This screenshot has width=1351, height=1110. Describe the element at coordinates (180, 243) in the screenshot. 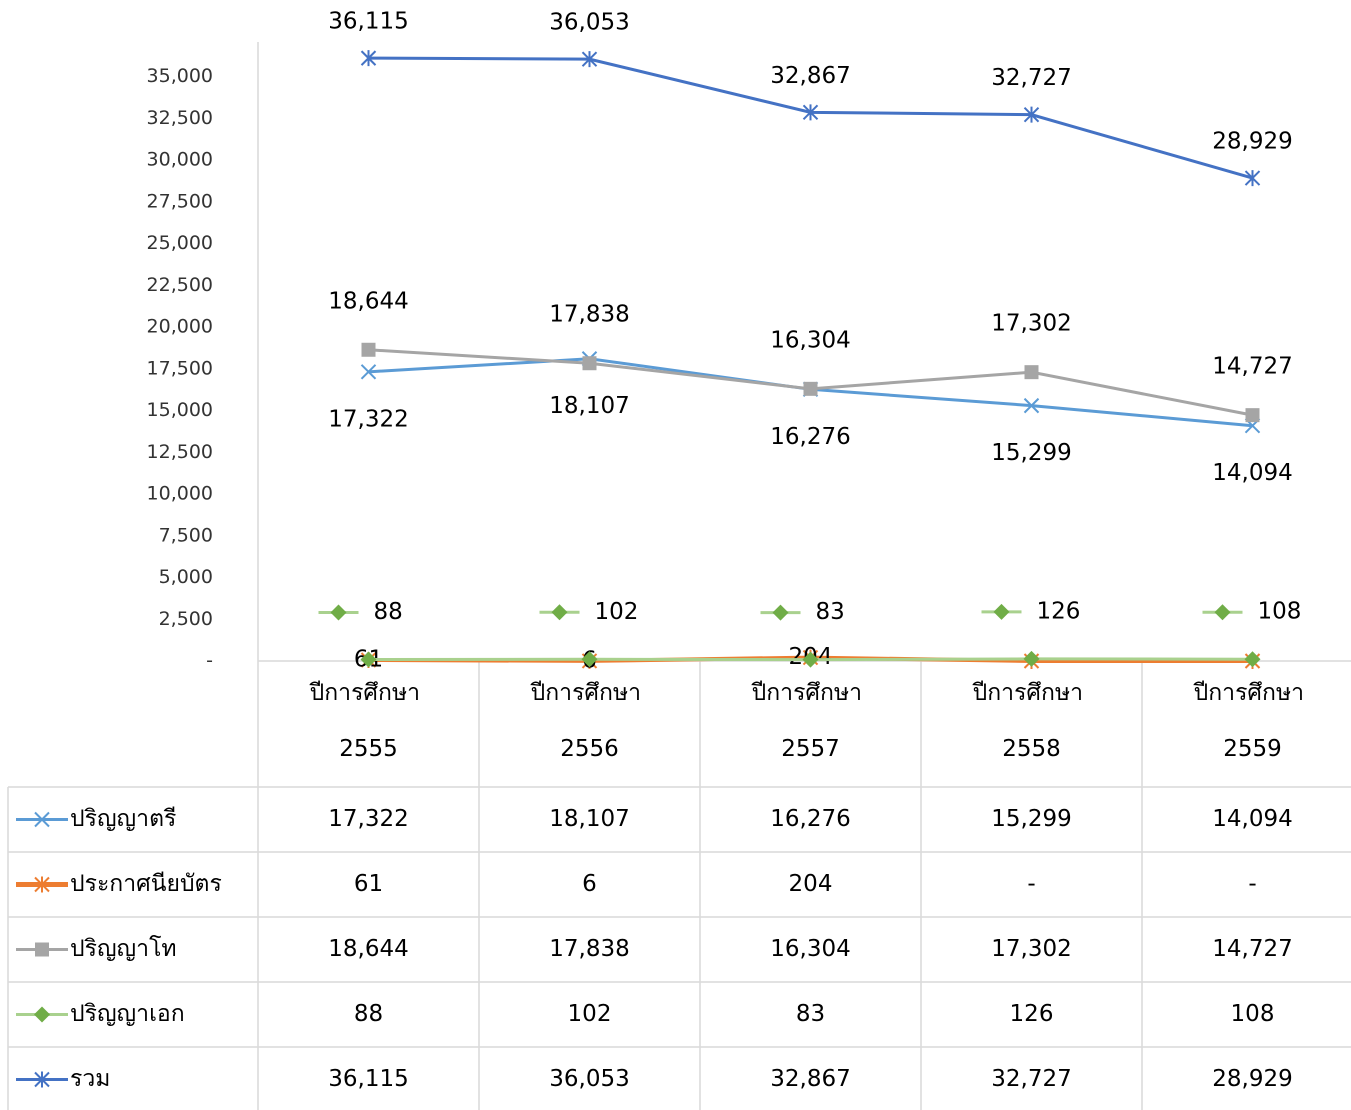

I see `y-tick-label: 25,000` at that location.